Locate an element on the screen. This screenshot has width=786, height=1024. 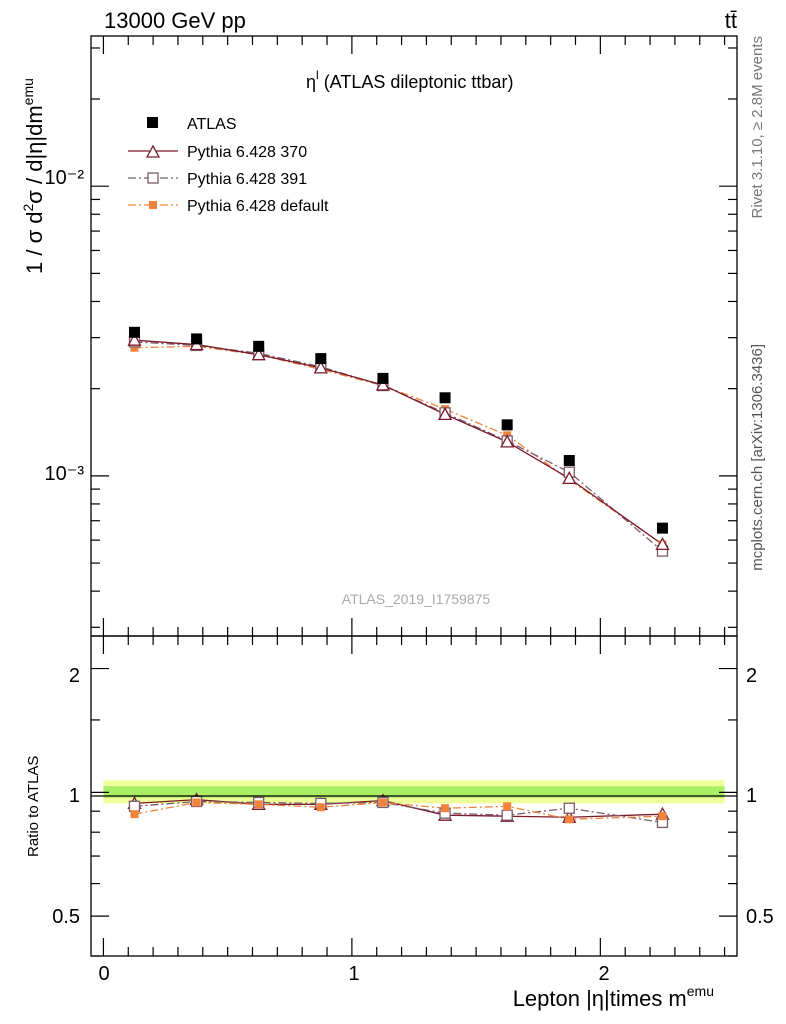
ratio-ytick-label-2: 2 is located at coordinates (74, 676).